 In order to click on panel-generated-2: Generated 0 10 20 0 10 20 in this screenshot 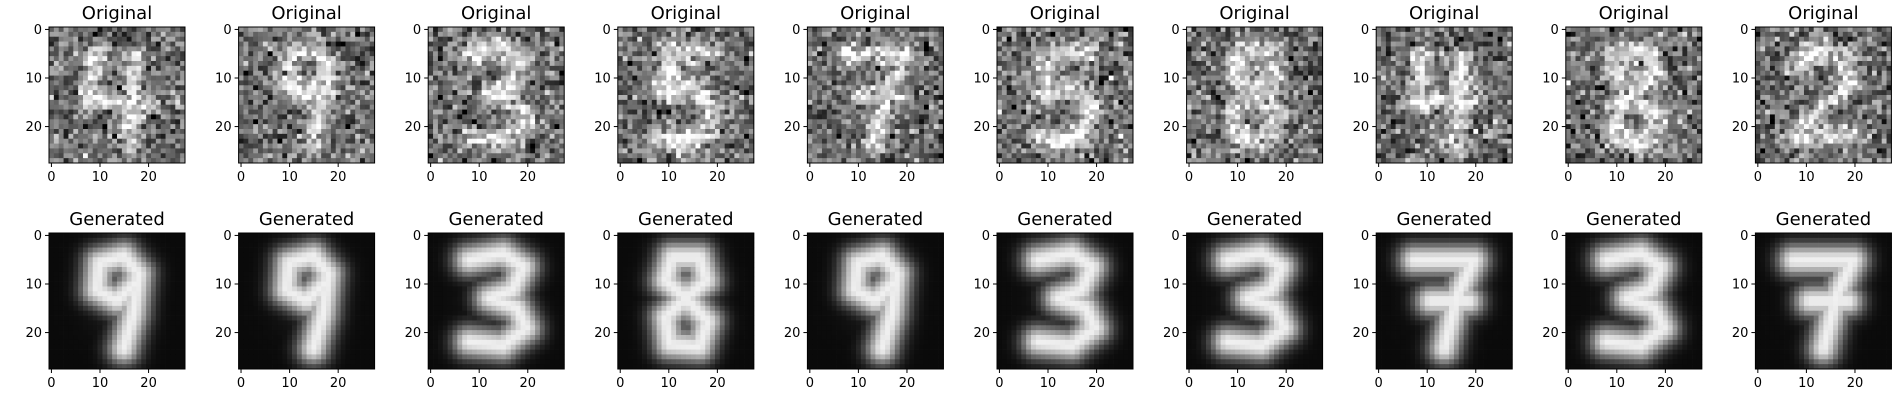, I will do `click(295, 300)`.